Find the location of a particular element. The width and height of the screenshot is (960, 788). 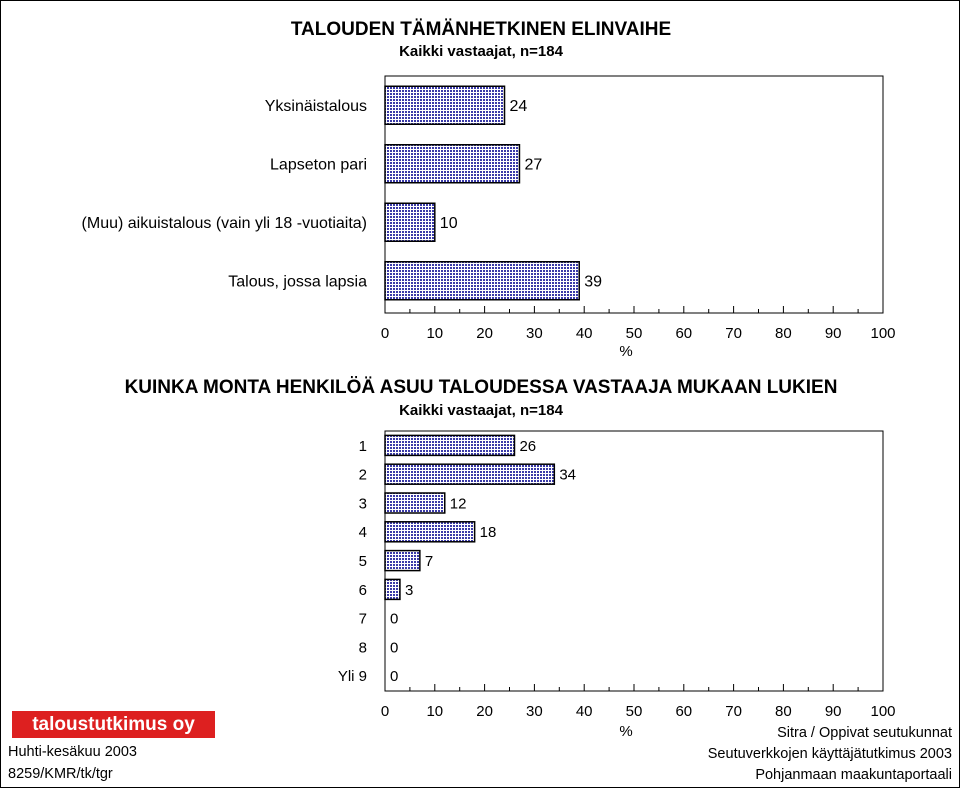

chart1-subtitle: Kaikki vastaajat, n=184 is located at coordinates (481, 51).